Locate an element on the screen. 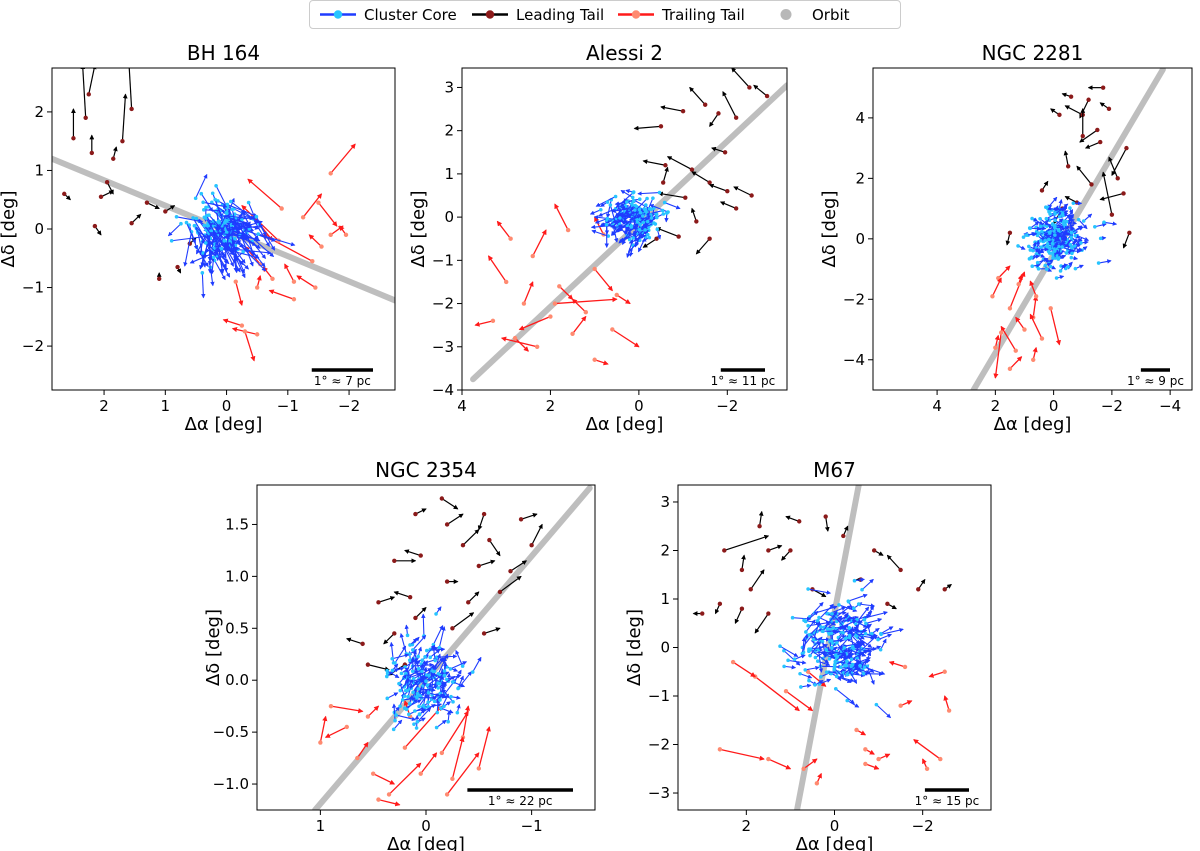  y-tick-label: 2 is located at coordinates (39, 112).